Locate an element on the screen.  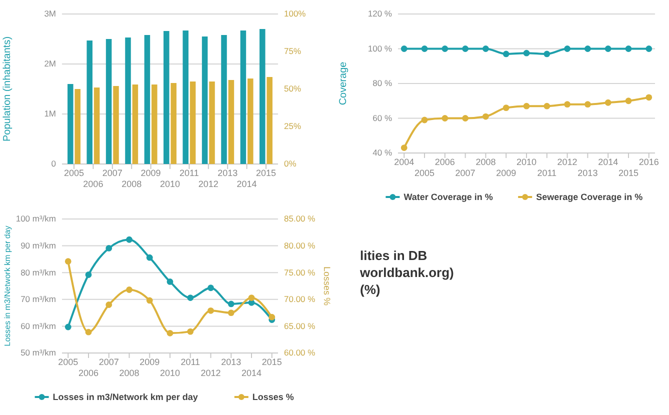
y-tick-label: 0 is located at coordinates (53, 163).